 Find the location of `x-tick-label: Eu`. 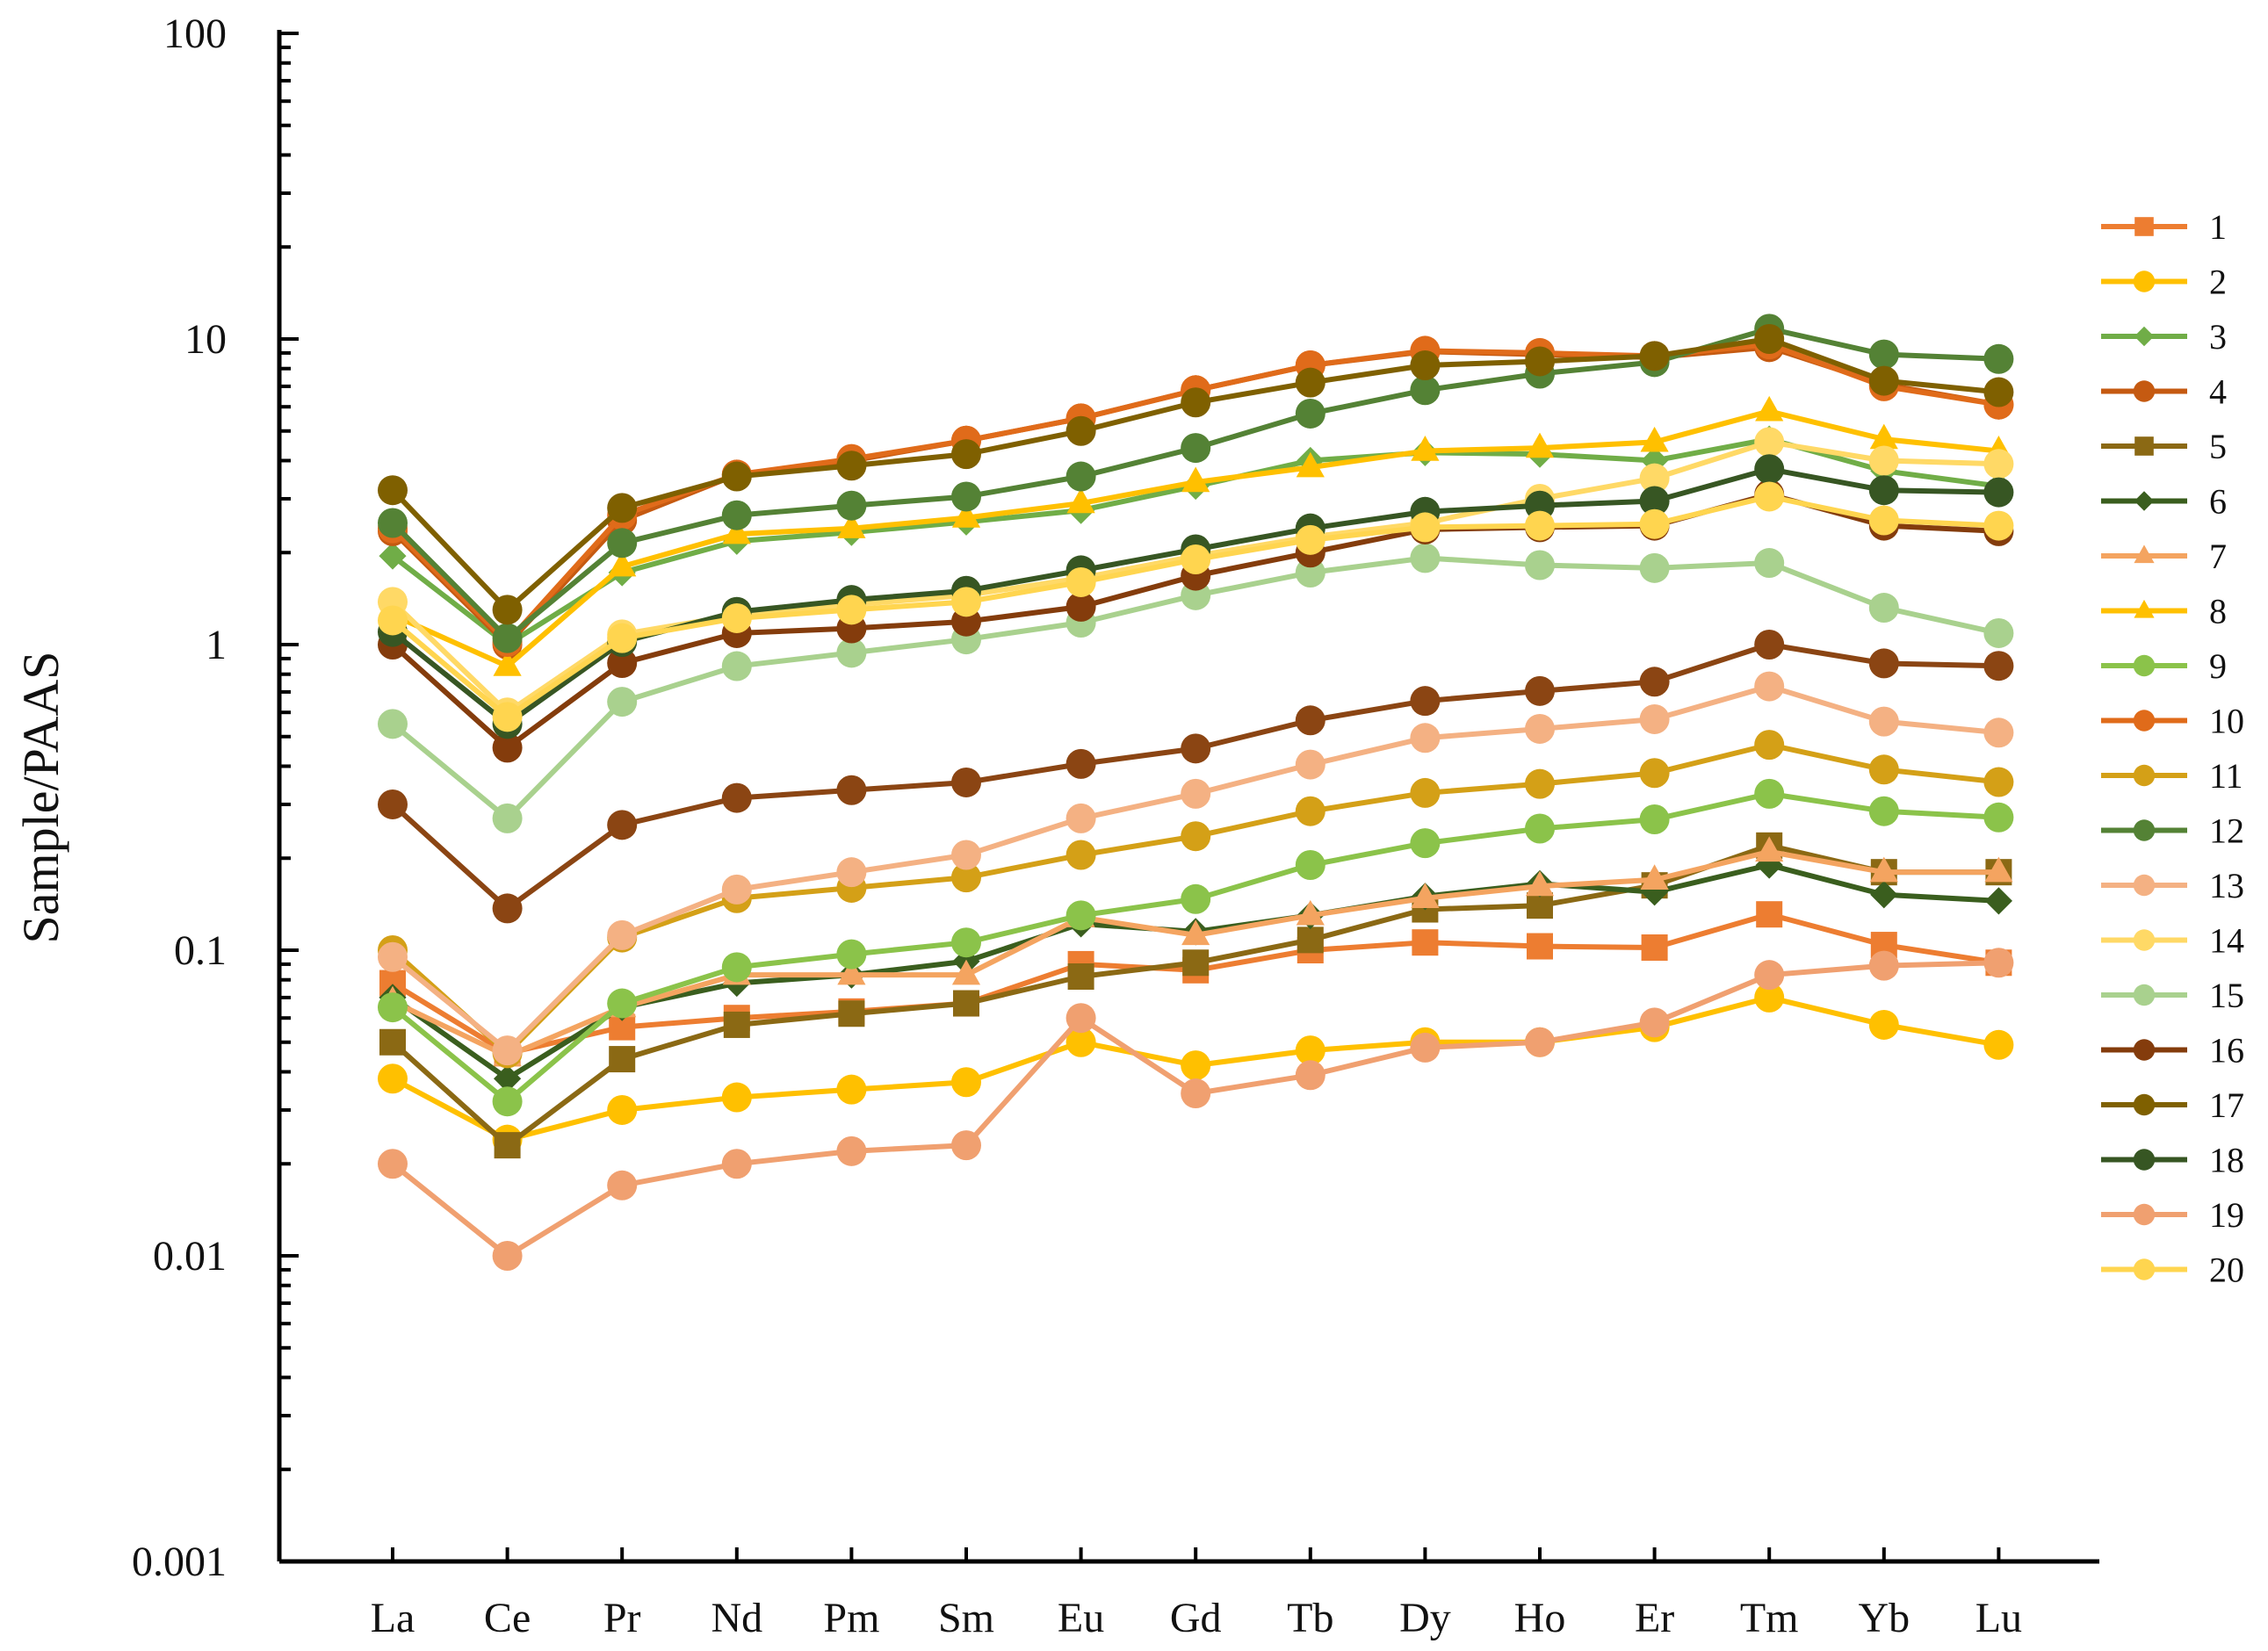

x-tick-label: Eu is located at coordinates (1081, 1618).